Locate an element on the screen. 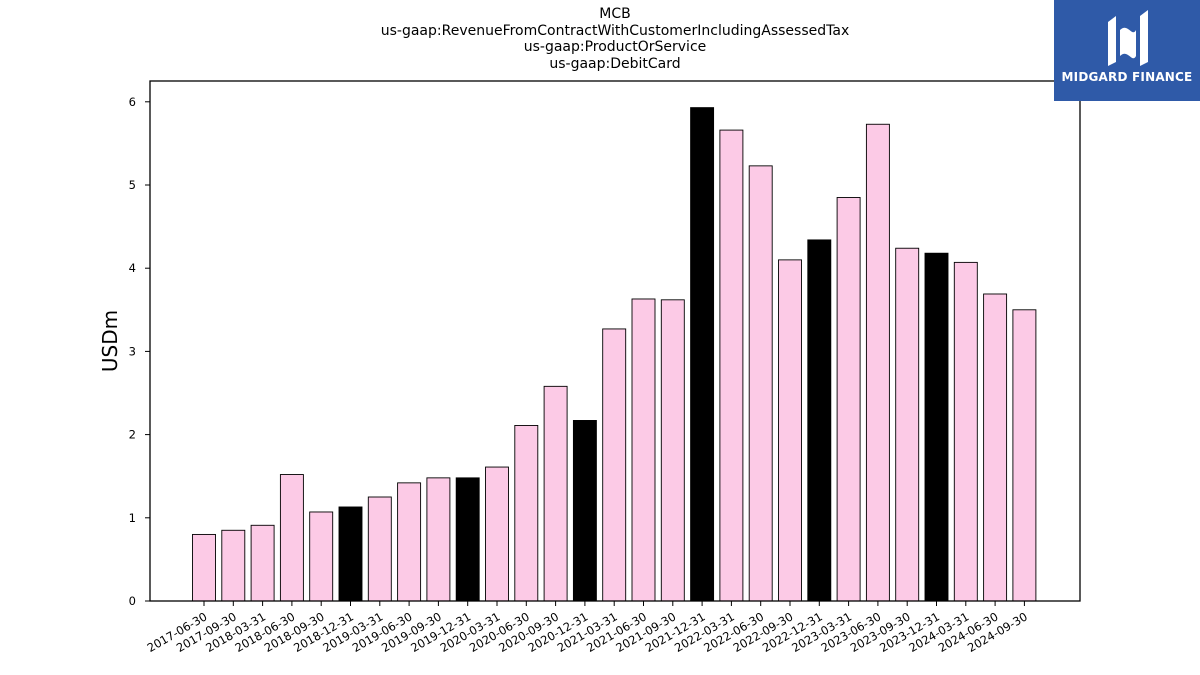 Image resolution: width=1200 pixels, height=675 pixels. y-axis: 0 1 2 3 4 5 6 is located at coordinates (139, 351).